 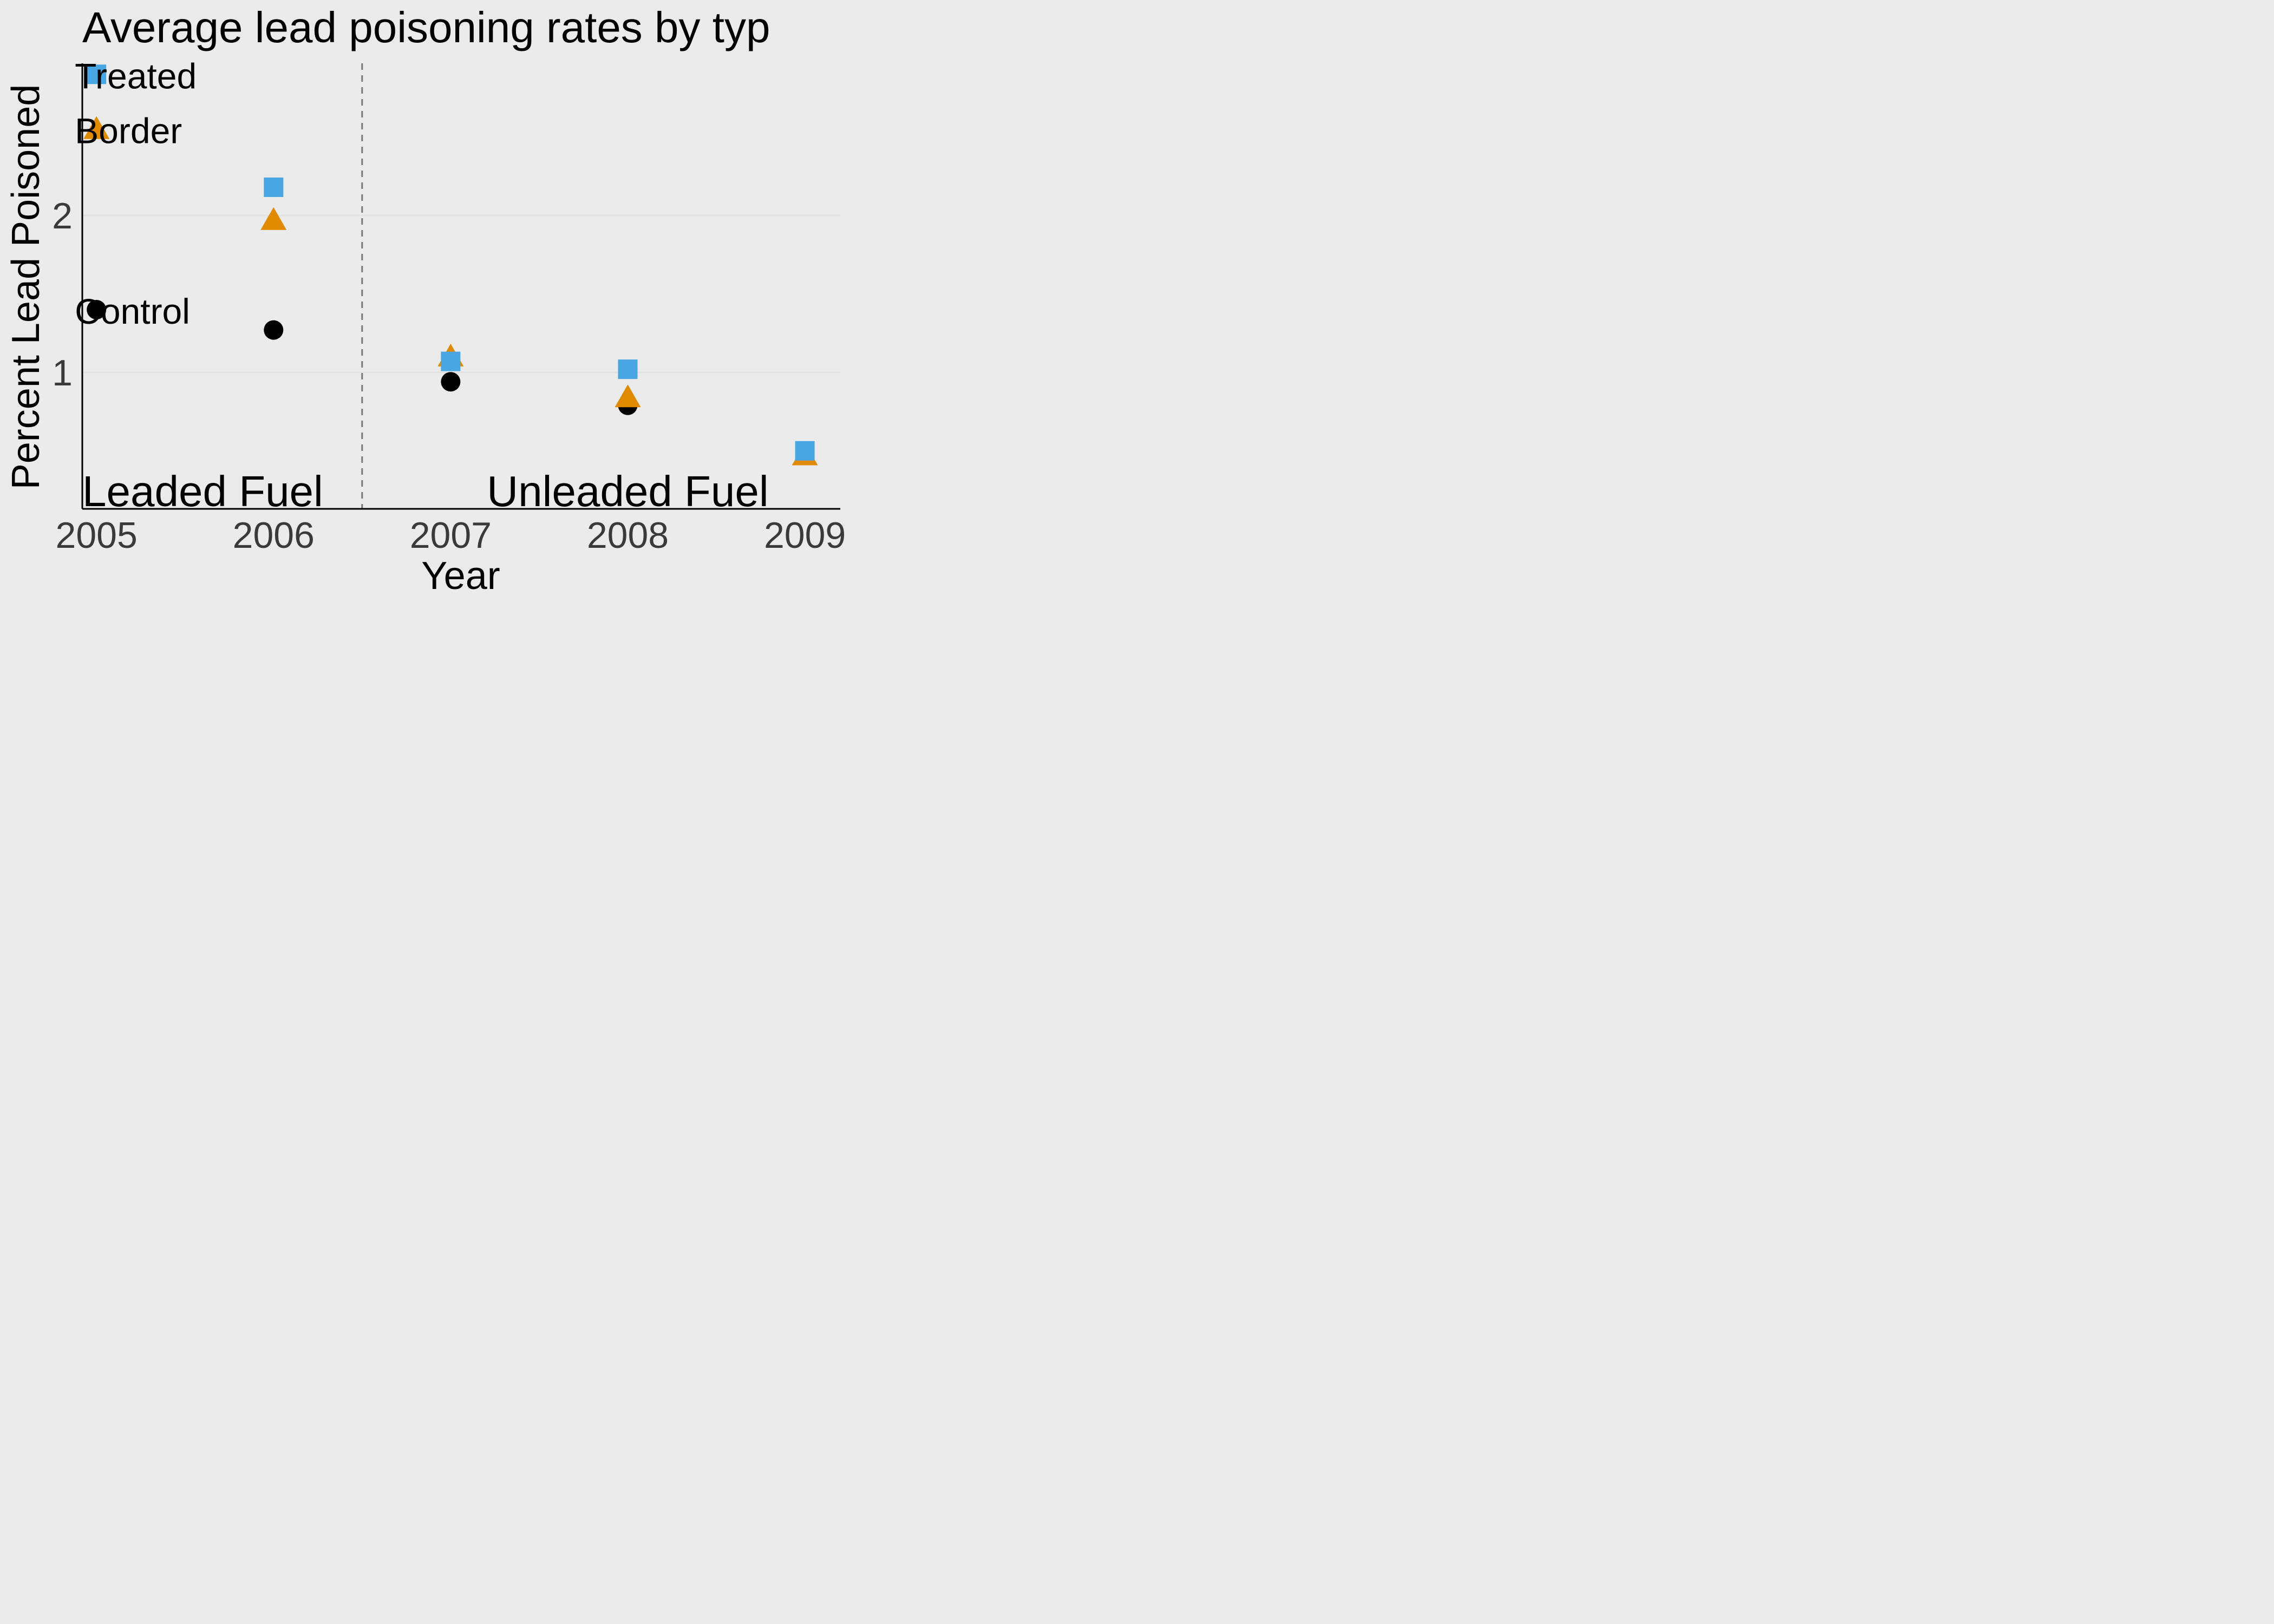 I want to click on y-tick-label-1: 1, so click(x=63, y=373).